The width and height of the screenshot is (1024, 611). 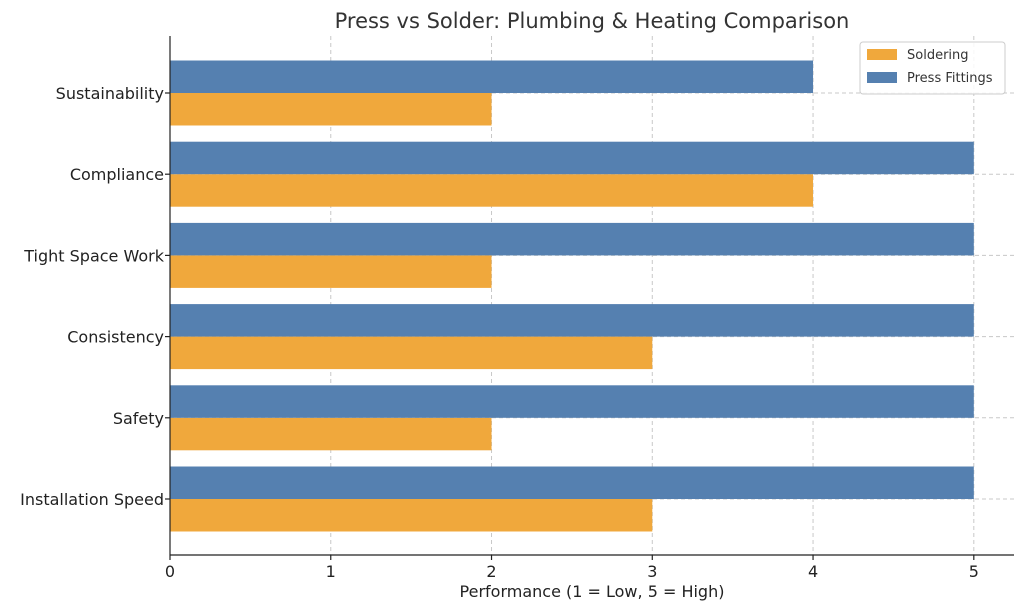 I want to click on x-tick-label: 3, so click(x=652, y=571).